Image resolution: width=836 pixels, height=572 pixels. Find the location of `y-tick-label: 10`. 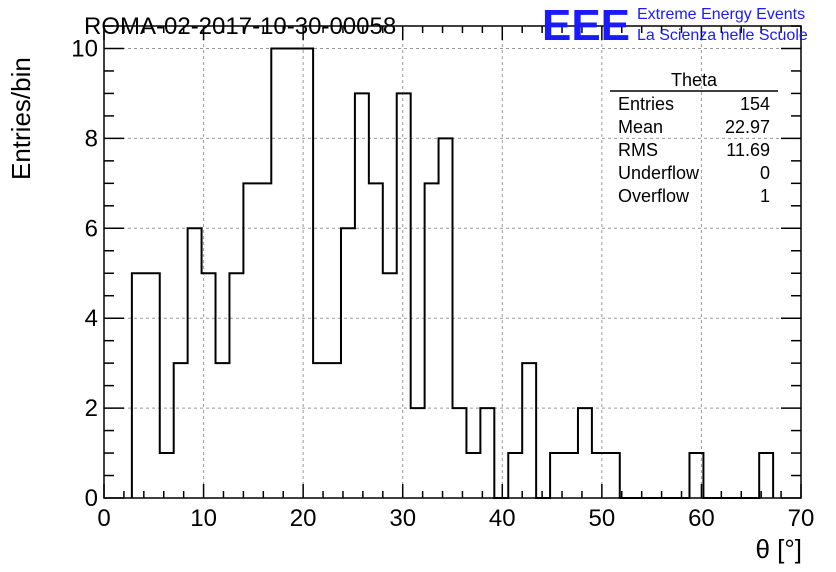

y-tick-label: 10 is located at coordinates (84, 48).